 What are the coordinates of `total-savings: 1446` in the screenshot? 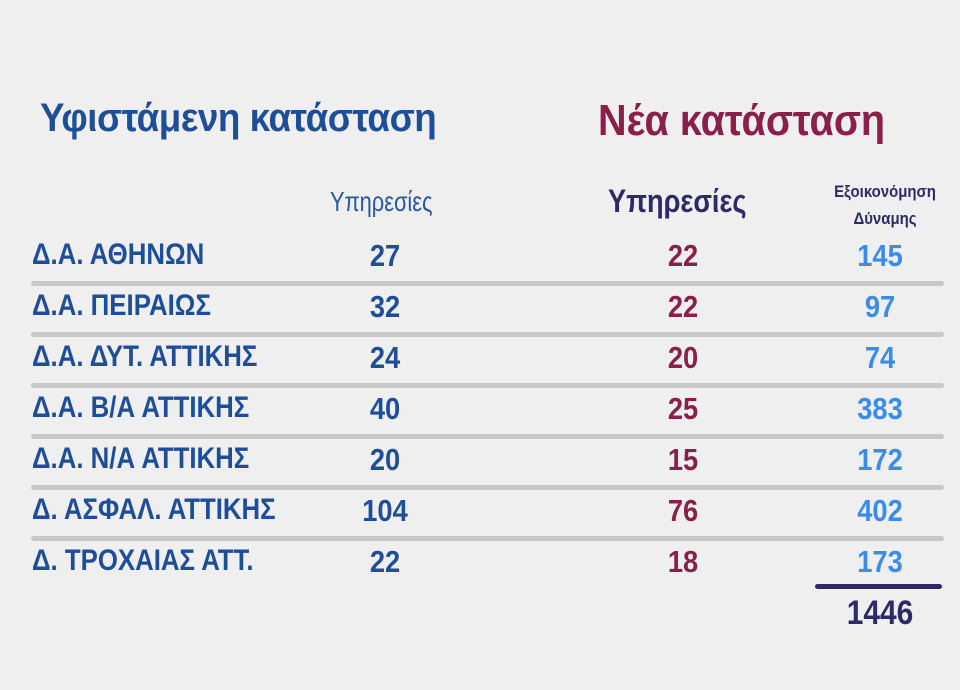 It's located at (880, 613).